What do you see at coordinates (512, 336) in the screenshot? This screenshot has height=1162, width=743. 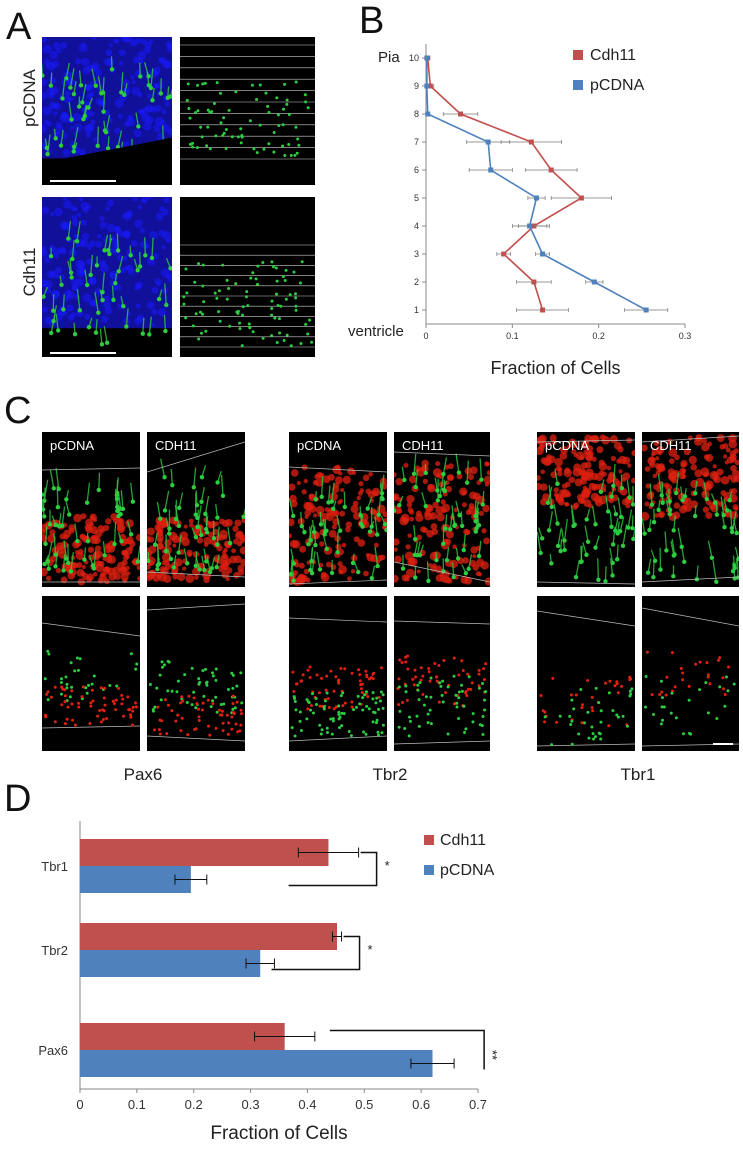 I see `x-tick-label: 0.1` at bounding box center [512, 336].